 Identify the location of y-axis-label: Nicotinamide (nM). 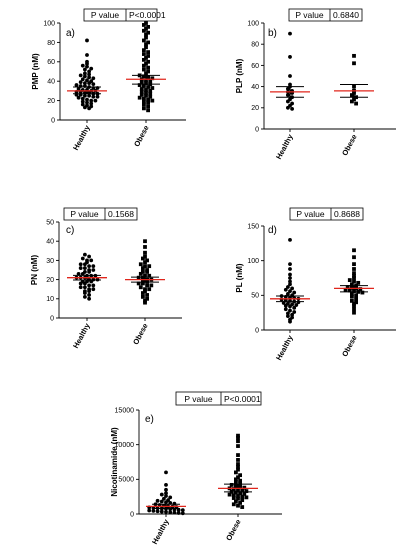
(114, 462).